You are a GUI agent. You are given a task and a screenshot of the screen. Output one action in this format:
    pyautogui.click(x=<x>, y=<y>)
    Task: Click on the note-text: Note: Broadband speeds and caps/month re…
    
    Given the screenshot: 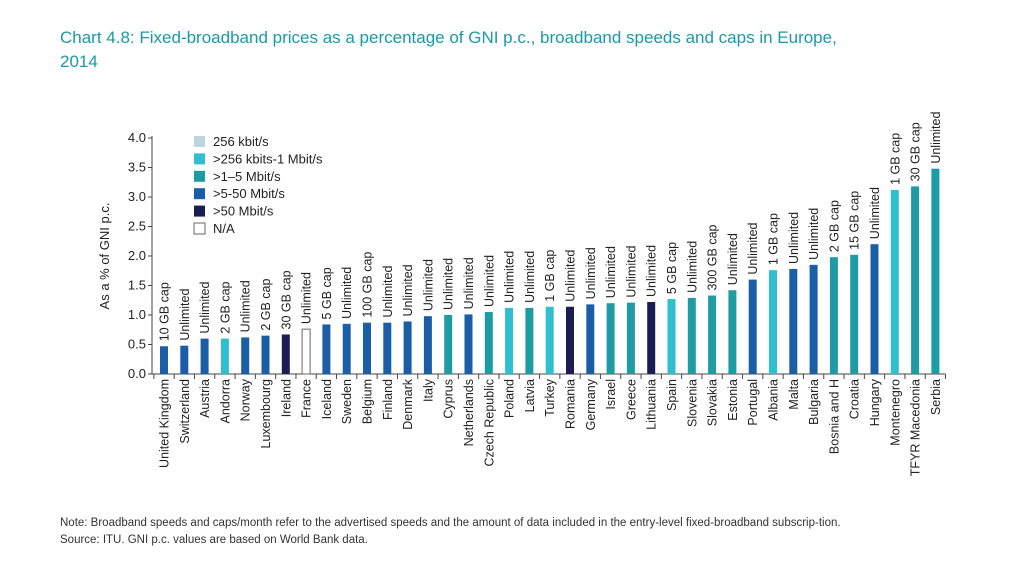 What is the action you would take?
    pyautogui.click(x=450, y=523)
    